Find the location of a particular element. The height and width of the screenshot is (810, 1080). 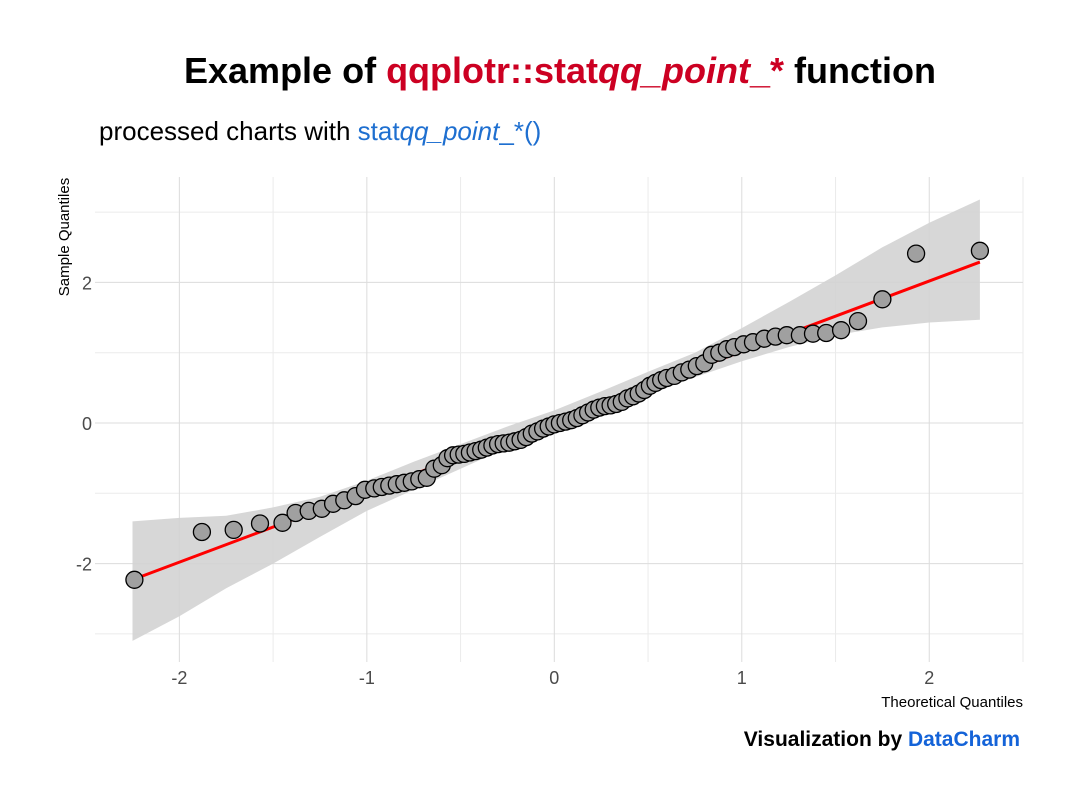

x-tick-label: 1 is located at coordinates (742, 678).